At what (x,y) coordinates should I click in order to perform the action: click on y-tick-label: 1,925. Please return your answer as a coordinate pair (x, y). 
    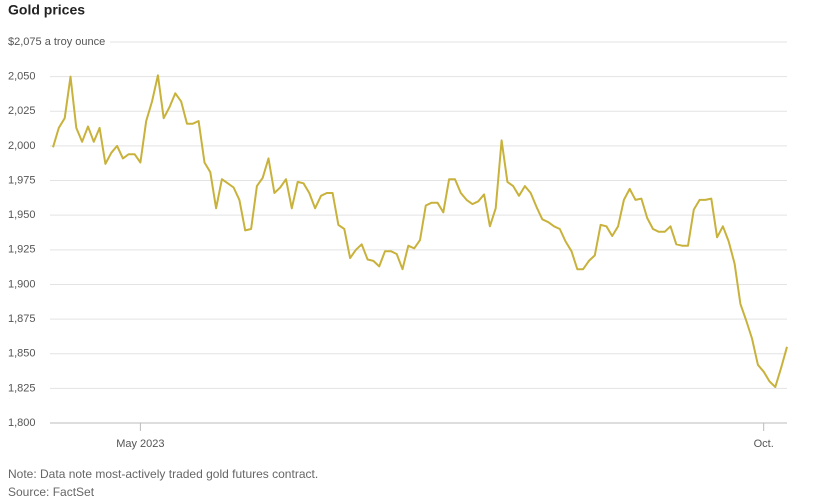
    Looking at the image, I should click on (22, 250).